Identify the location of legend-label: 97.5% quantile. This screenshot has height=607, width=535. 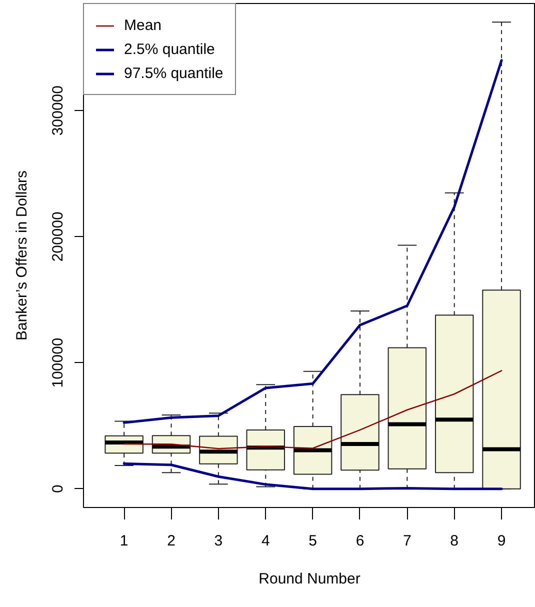
(174, 73).